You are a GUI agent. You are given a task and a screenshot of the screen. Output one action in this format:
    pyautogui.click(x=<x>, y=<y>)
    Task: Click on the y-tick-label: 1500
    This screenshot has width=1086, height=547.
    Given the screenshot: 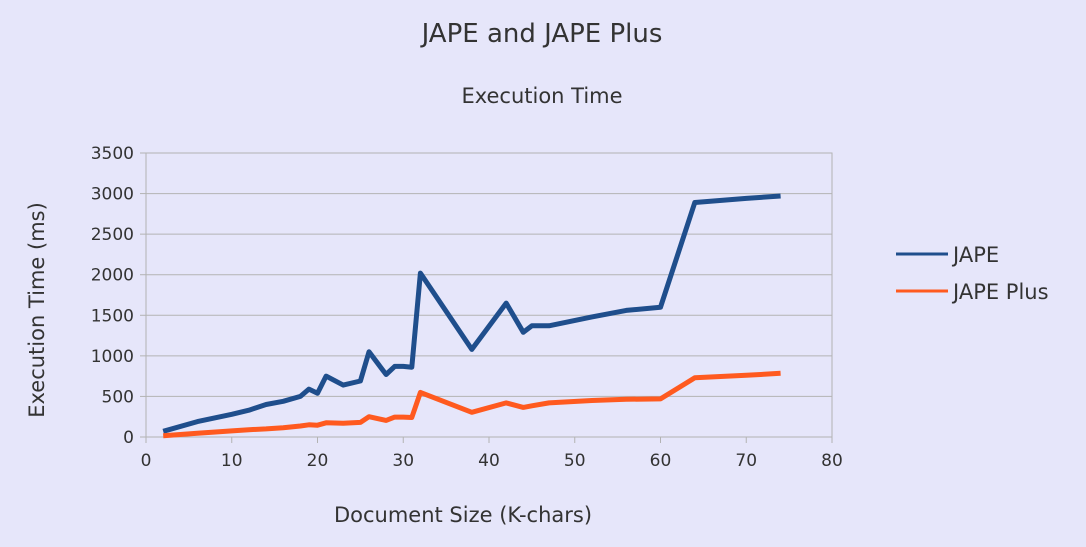 What is the action you would take?
    pyautogui.click(x=112, y=316)
    